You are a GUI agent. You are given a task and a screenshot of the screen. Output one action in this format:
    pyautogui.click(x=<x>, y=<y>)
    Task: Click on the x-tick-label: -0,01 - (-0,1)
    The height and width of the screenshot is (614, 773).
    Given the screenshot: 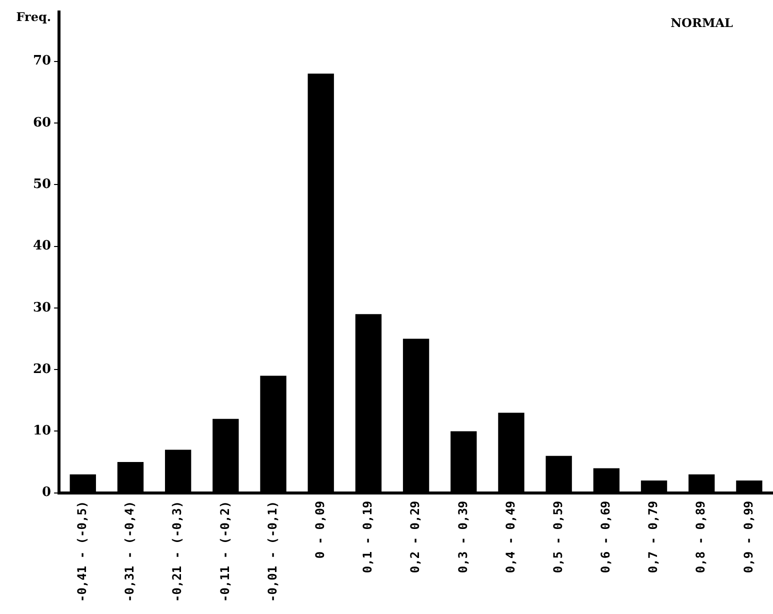 What is the action you would take?
    pyautogui.click(x=272, y=551)
    